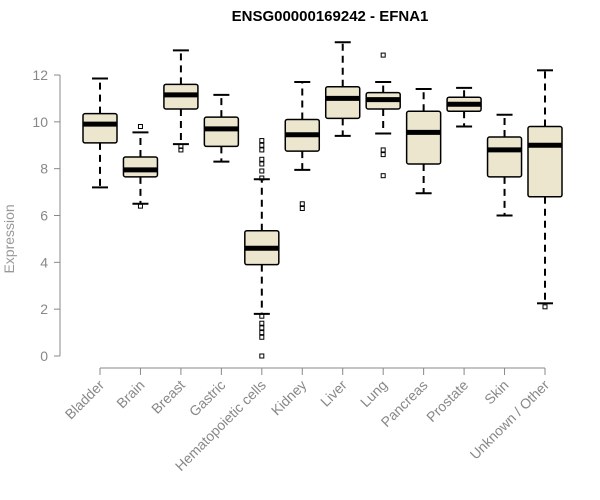  Describe the element at coordinates (40, 122) in the screenshot. I see `y-tick-label: 10` at that location.